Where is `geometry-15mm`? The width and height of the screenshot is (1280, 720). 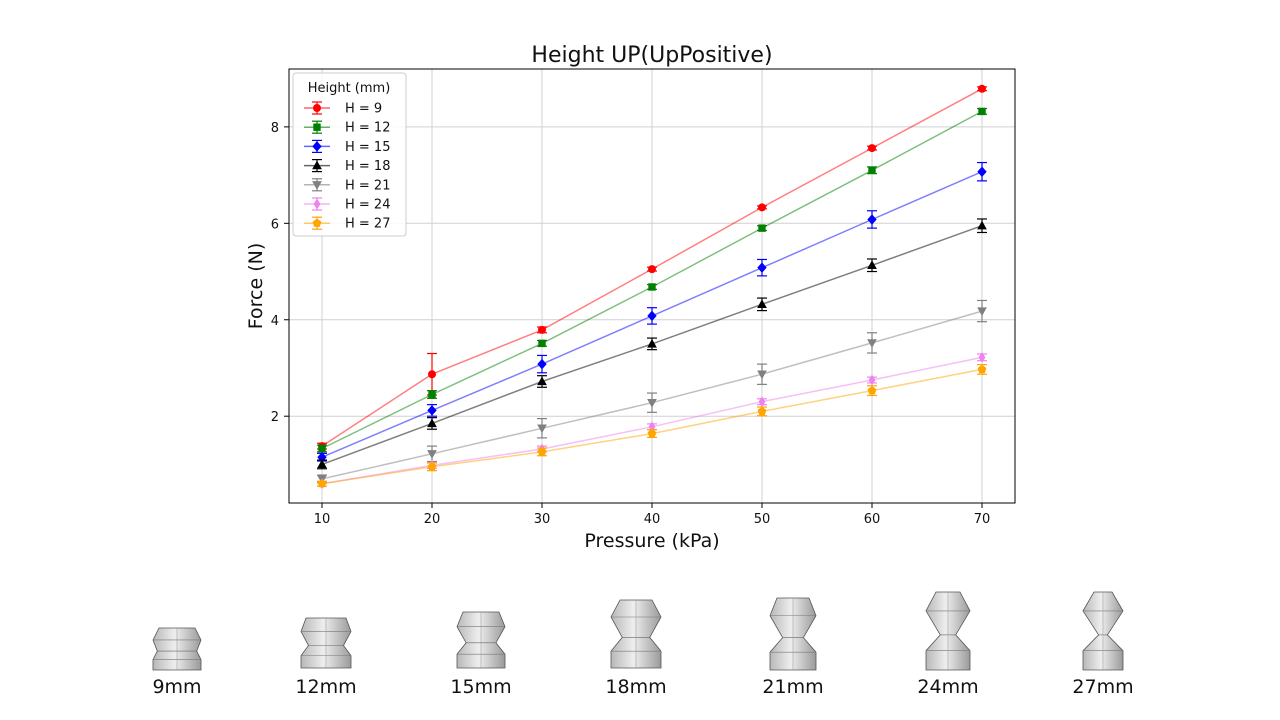 geometry-15mm is located at coordinates (481, 640).